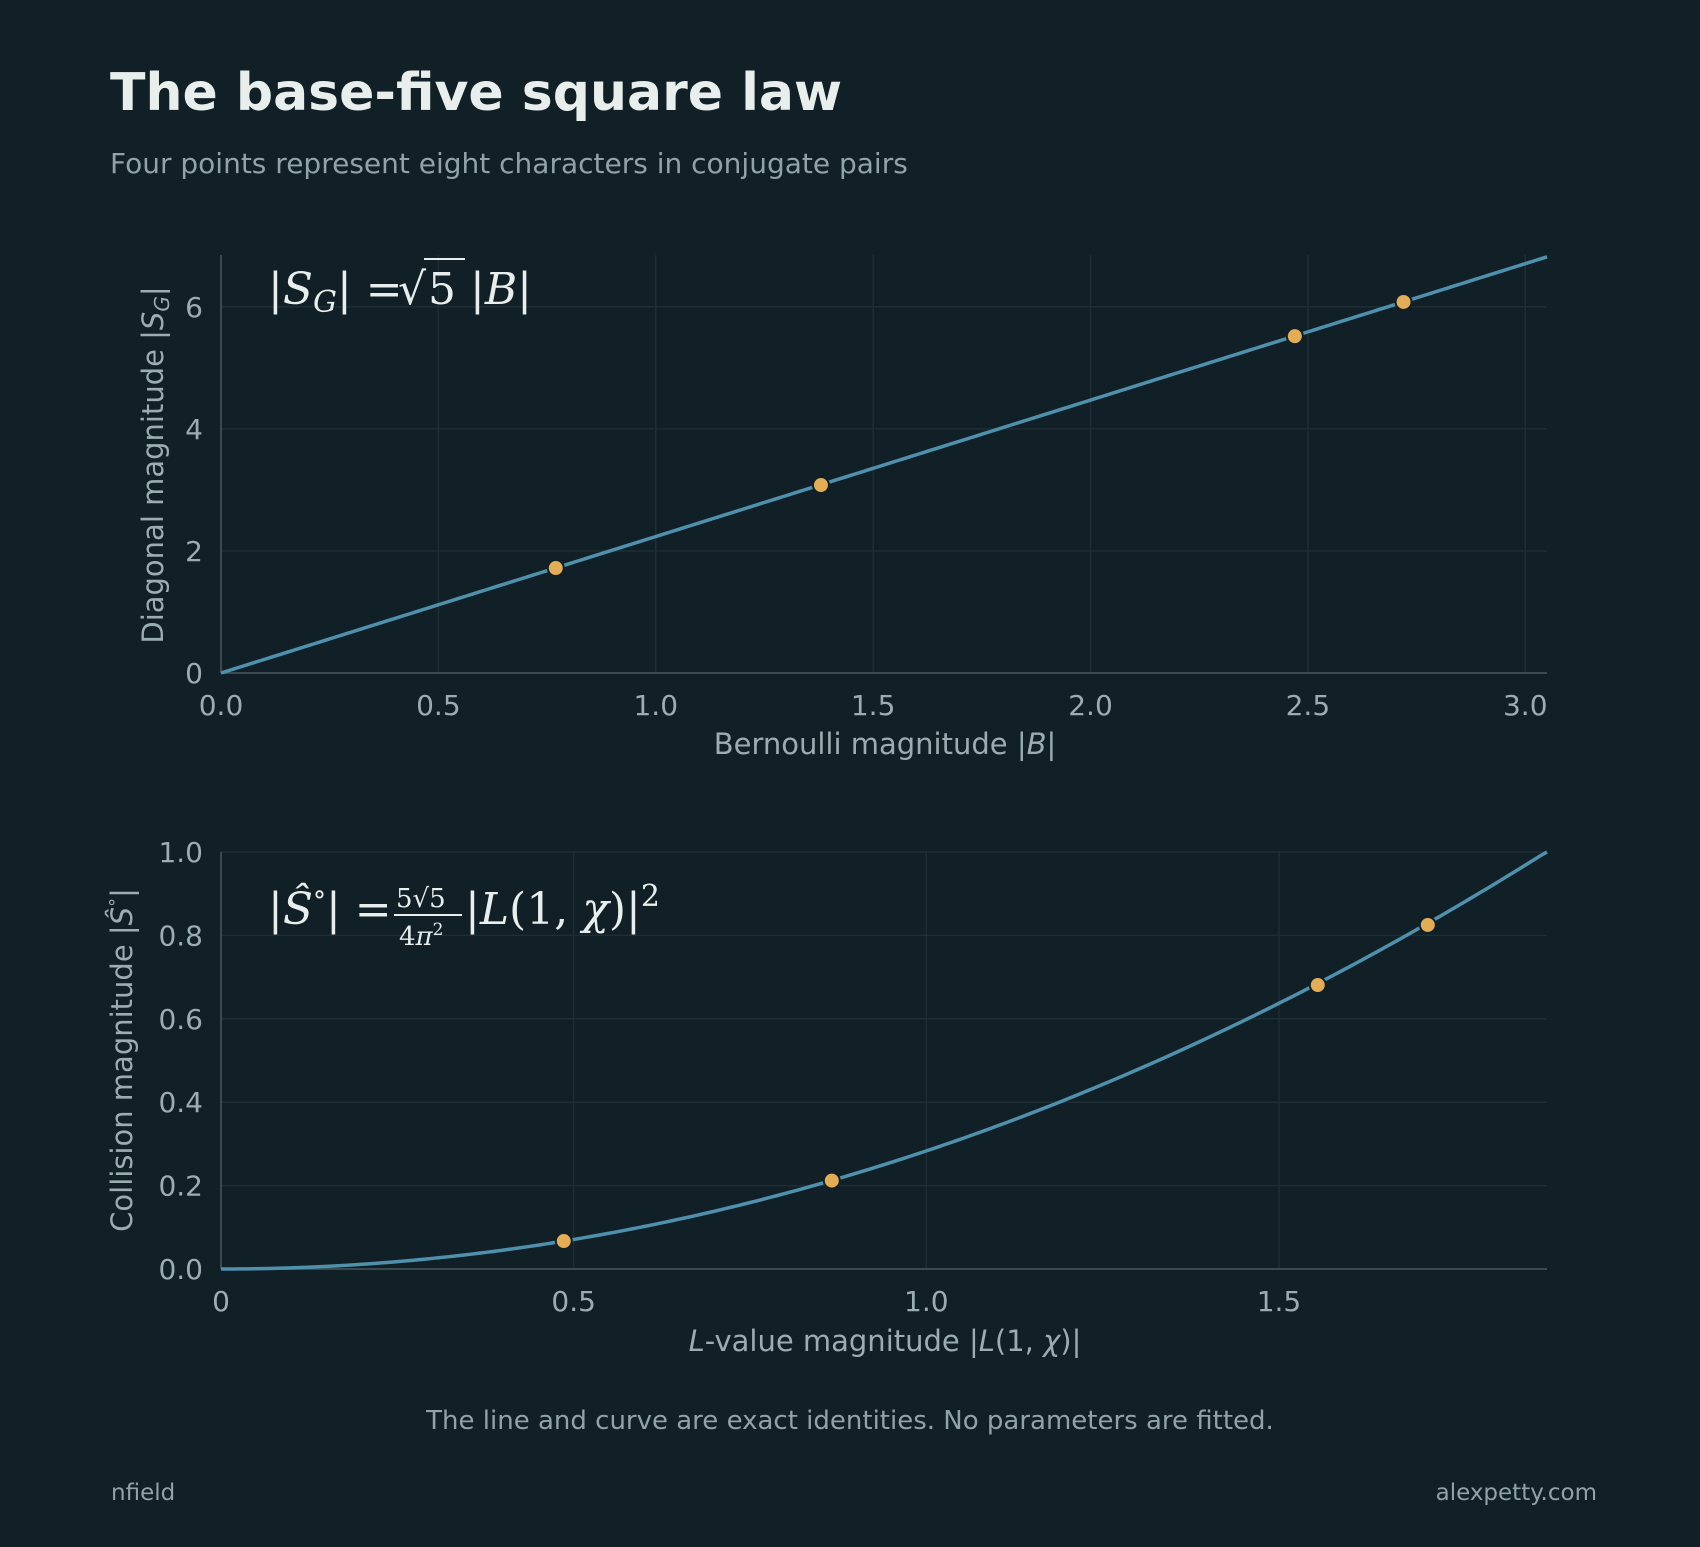 Image resolution: width=1700 pixels, height=1547 pixels. I want to click on top-chart-y-tick-label: 2, so click(194, 551).